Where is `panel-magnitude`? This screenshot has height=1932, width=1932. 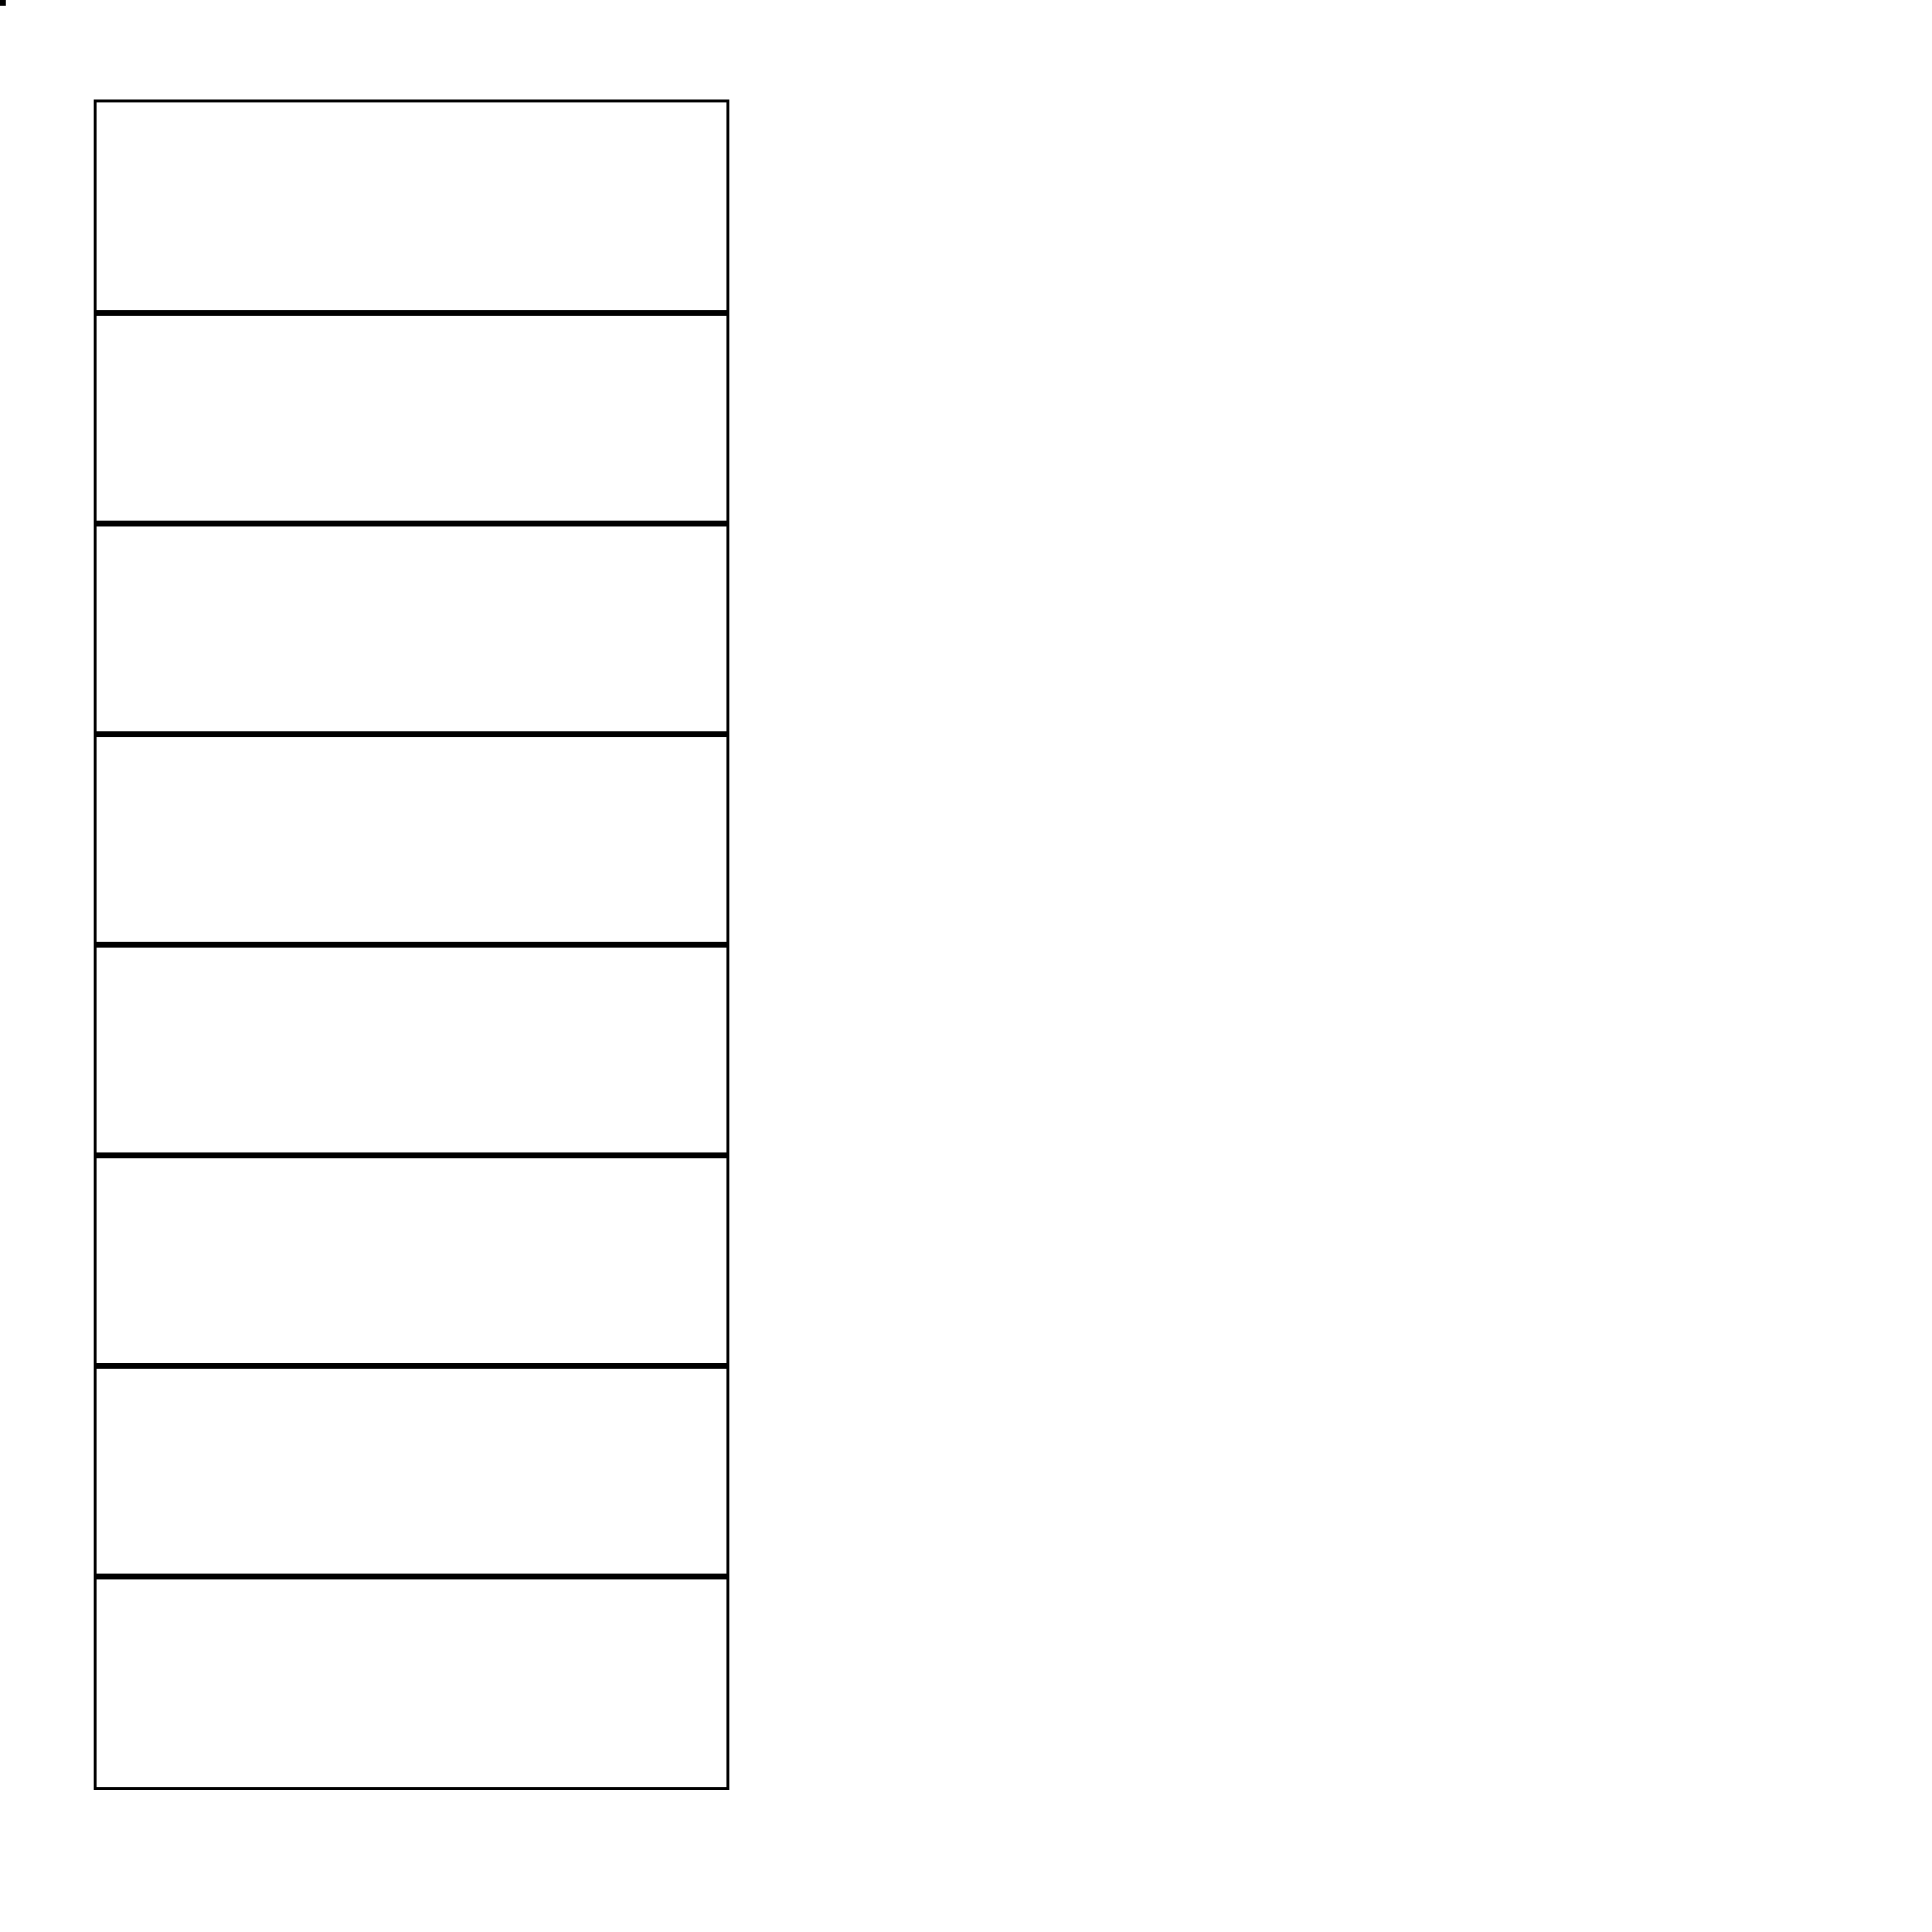 panel-magnitude is located at coordinates (411, 839).